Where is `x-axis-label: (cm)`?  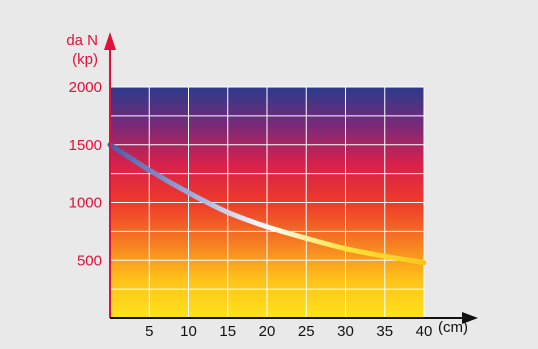 x-axis-label: (cm) is located at coordinates (453, 327).